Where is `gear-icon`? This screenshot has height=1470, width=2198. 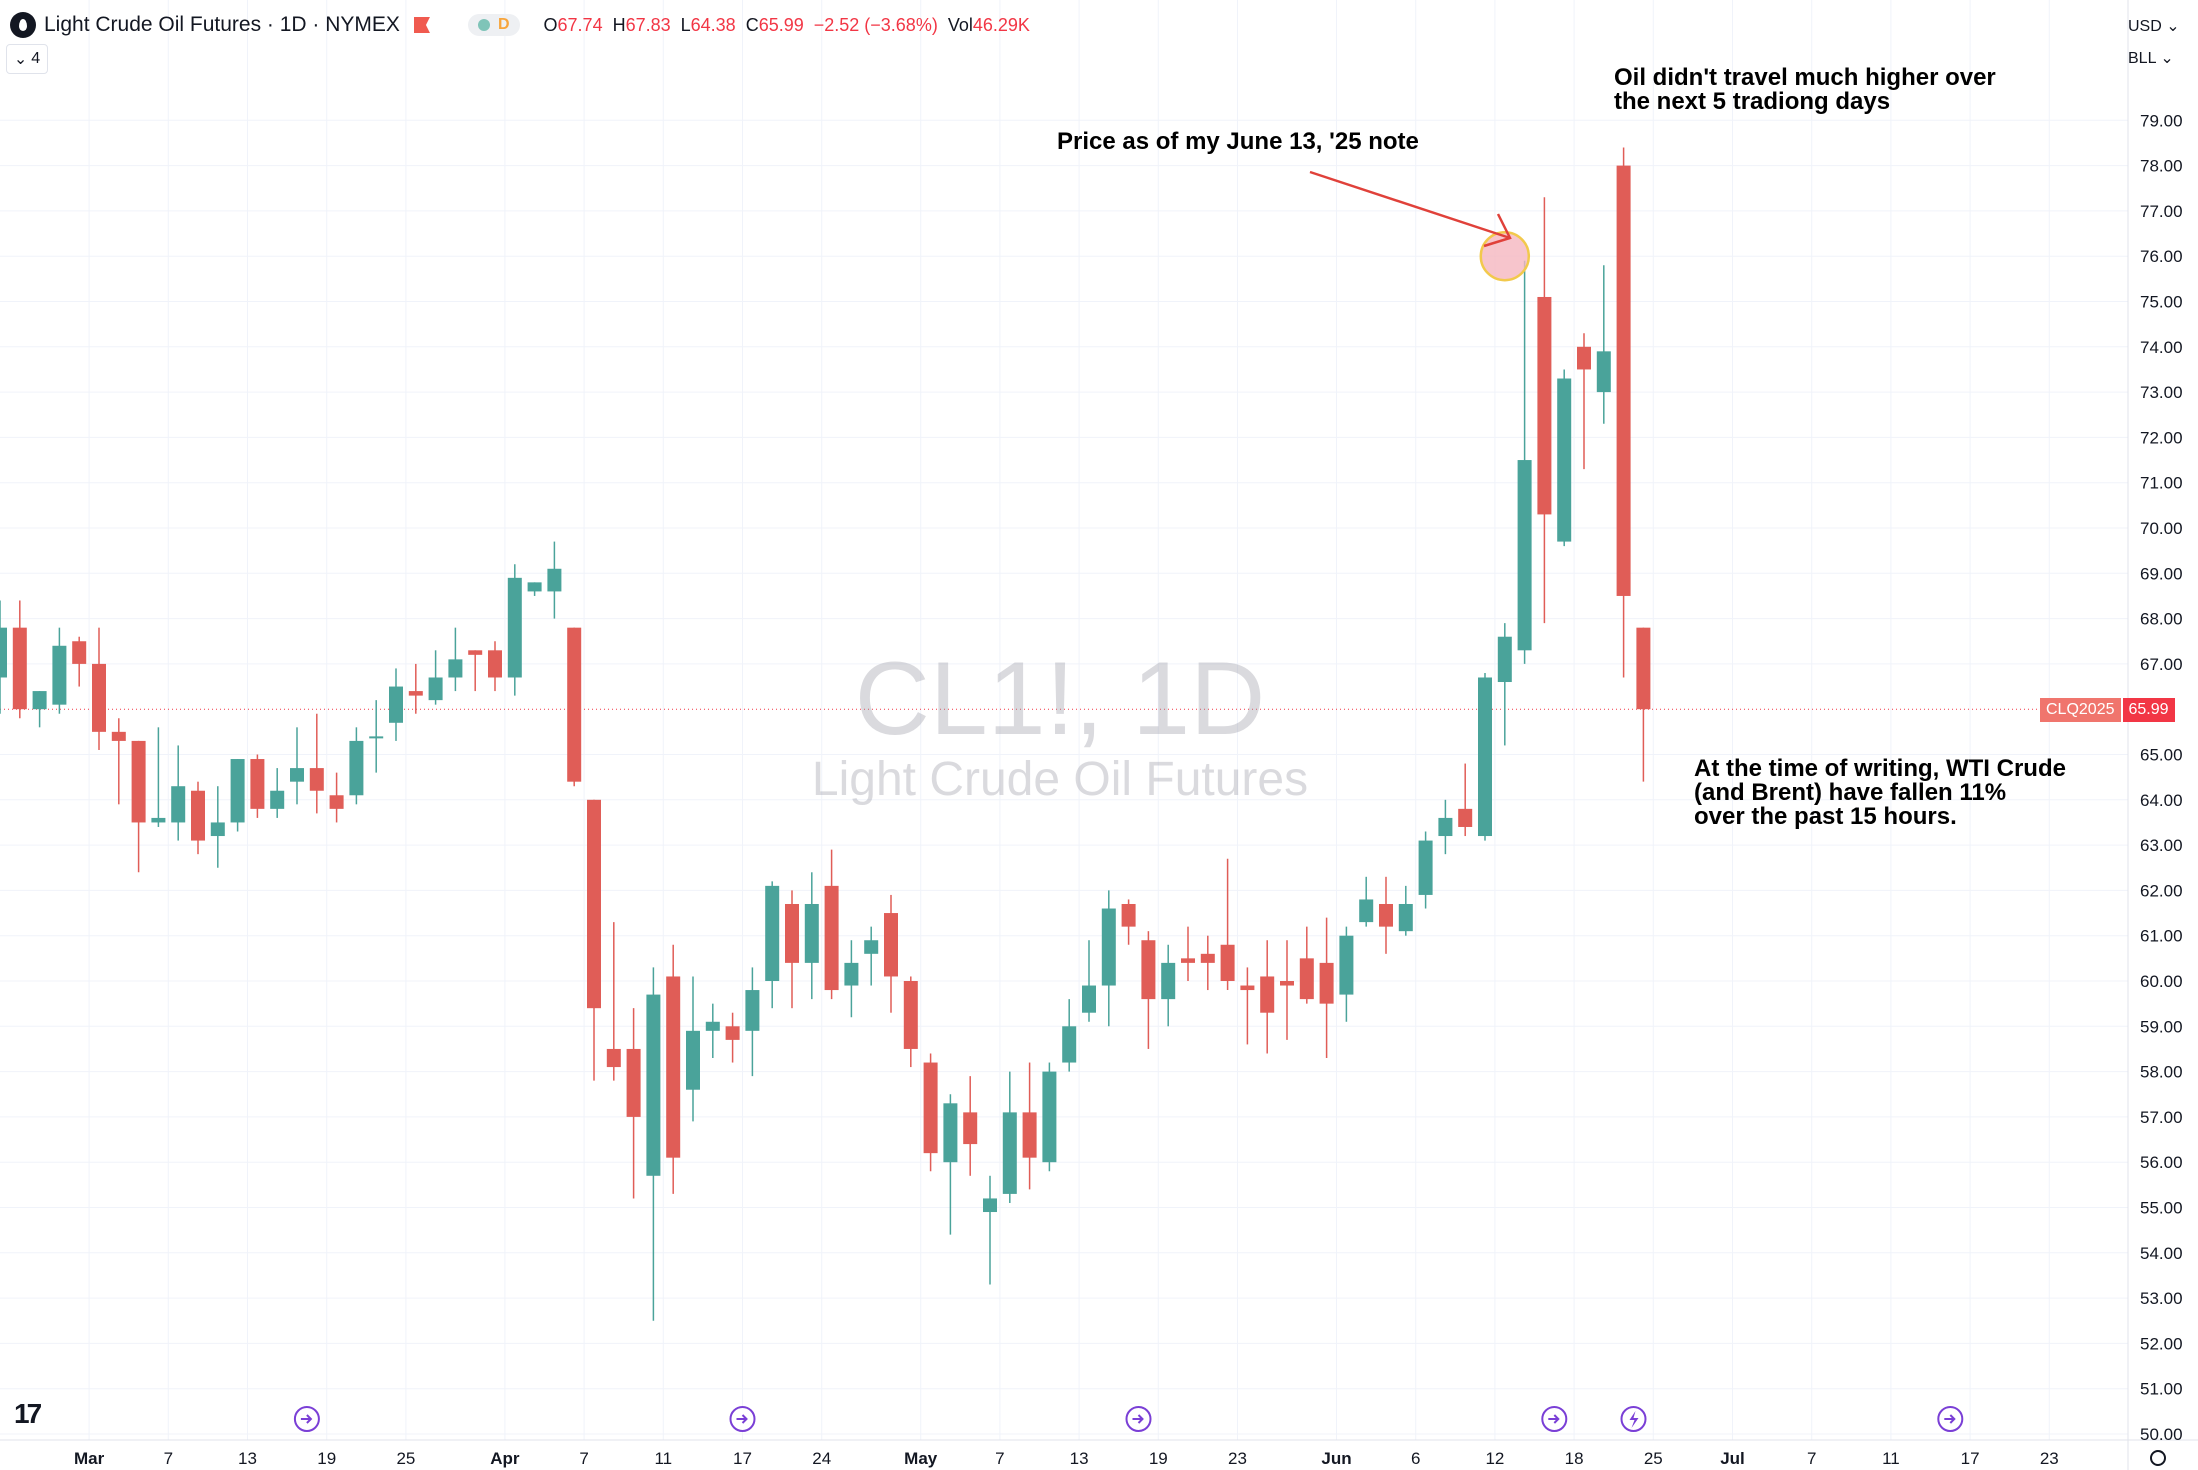 gear-icon is located at coordinates (2158, 1458).